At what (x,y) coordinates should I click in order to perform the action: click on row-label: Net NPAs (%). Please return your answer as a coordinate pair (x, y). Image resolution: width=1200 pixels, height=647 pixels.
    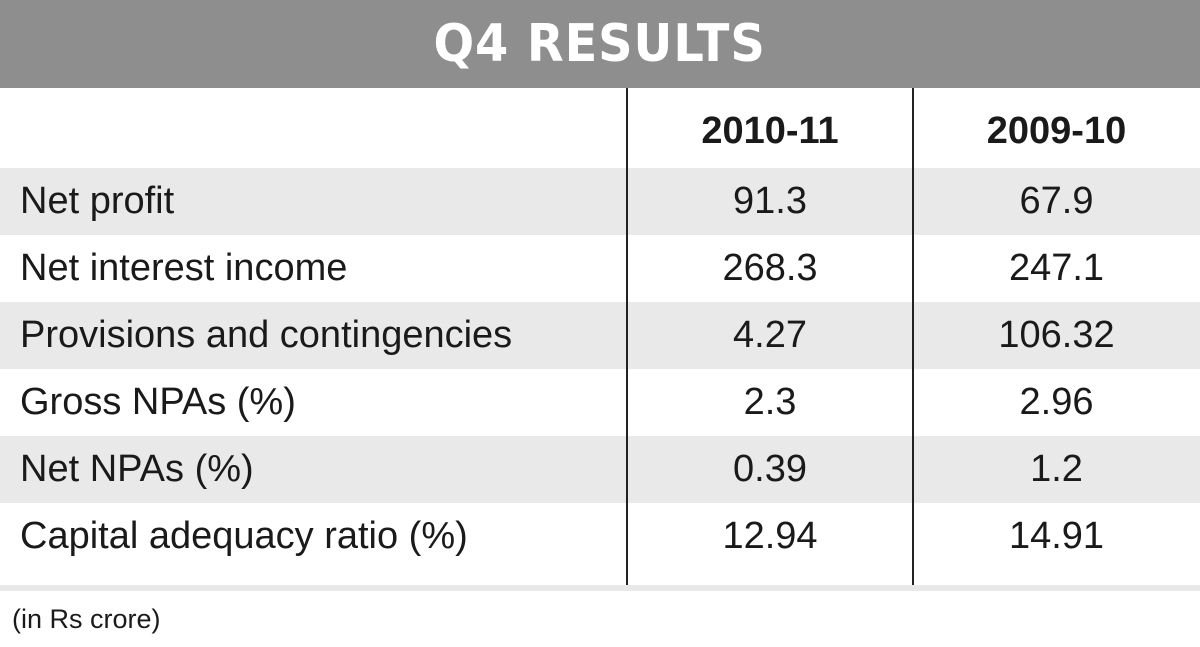
    Looking at the image, I should click on (137, 469).